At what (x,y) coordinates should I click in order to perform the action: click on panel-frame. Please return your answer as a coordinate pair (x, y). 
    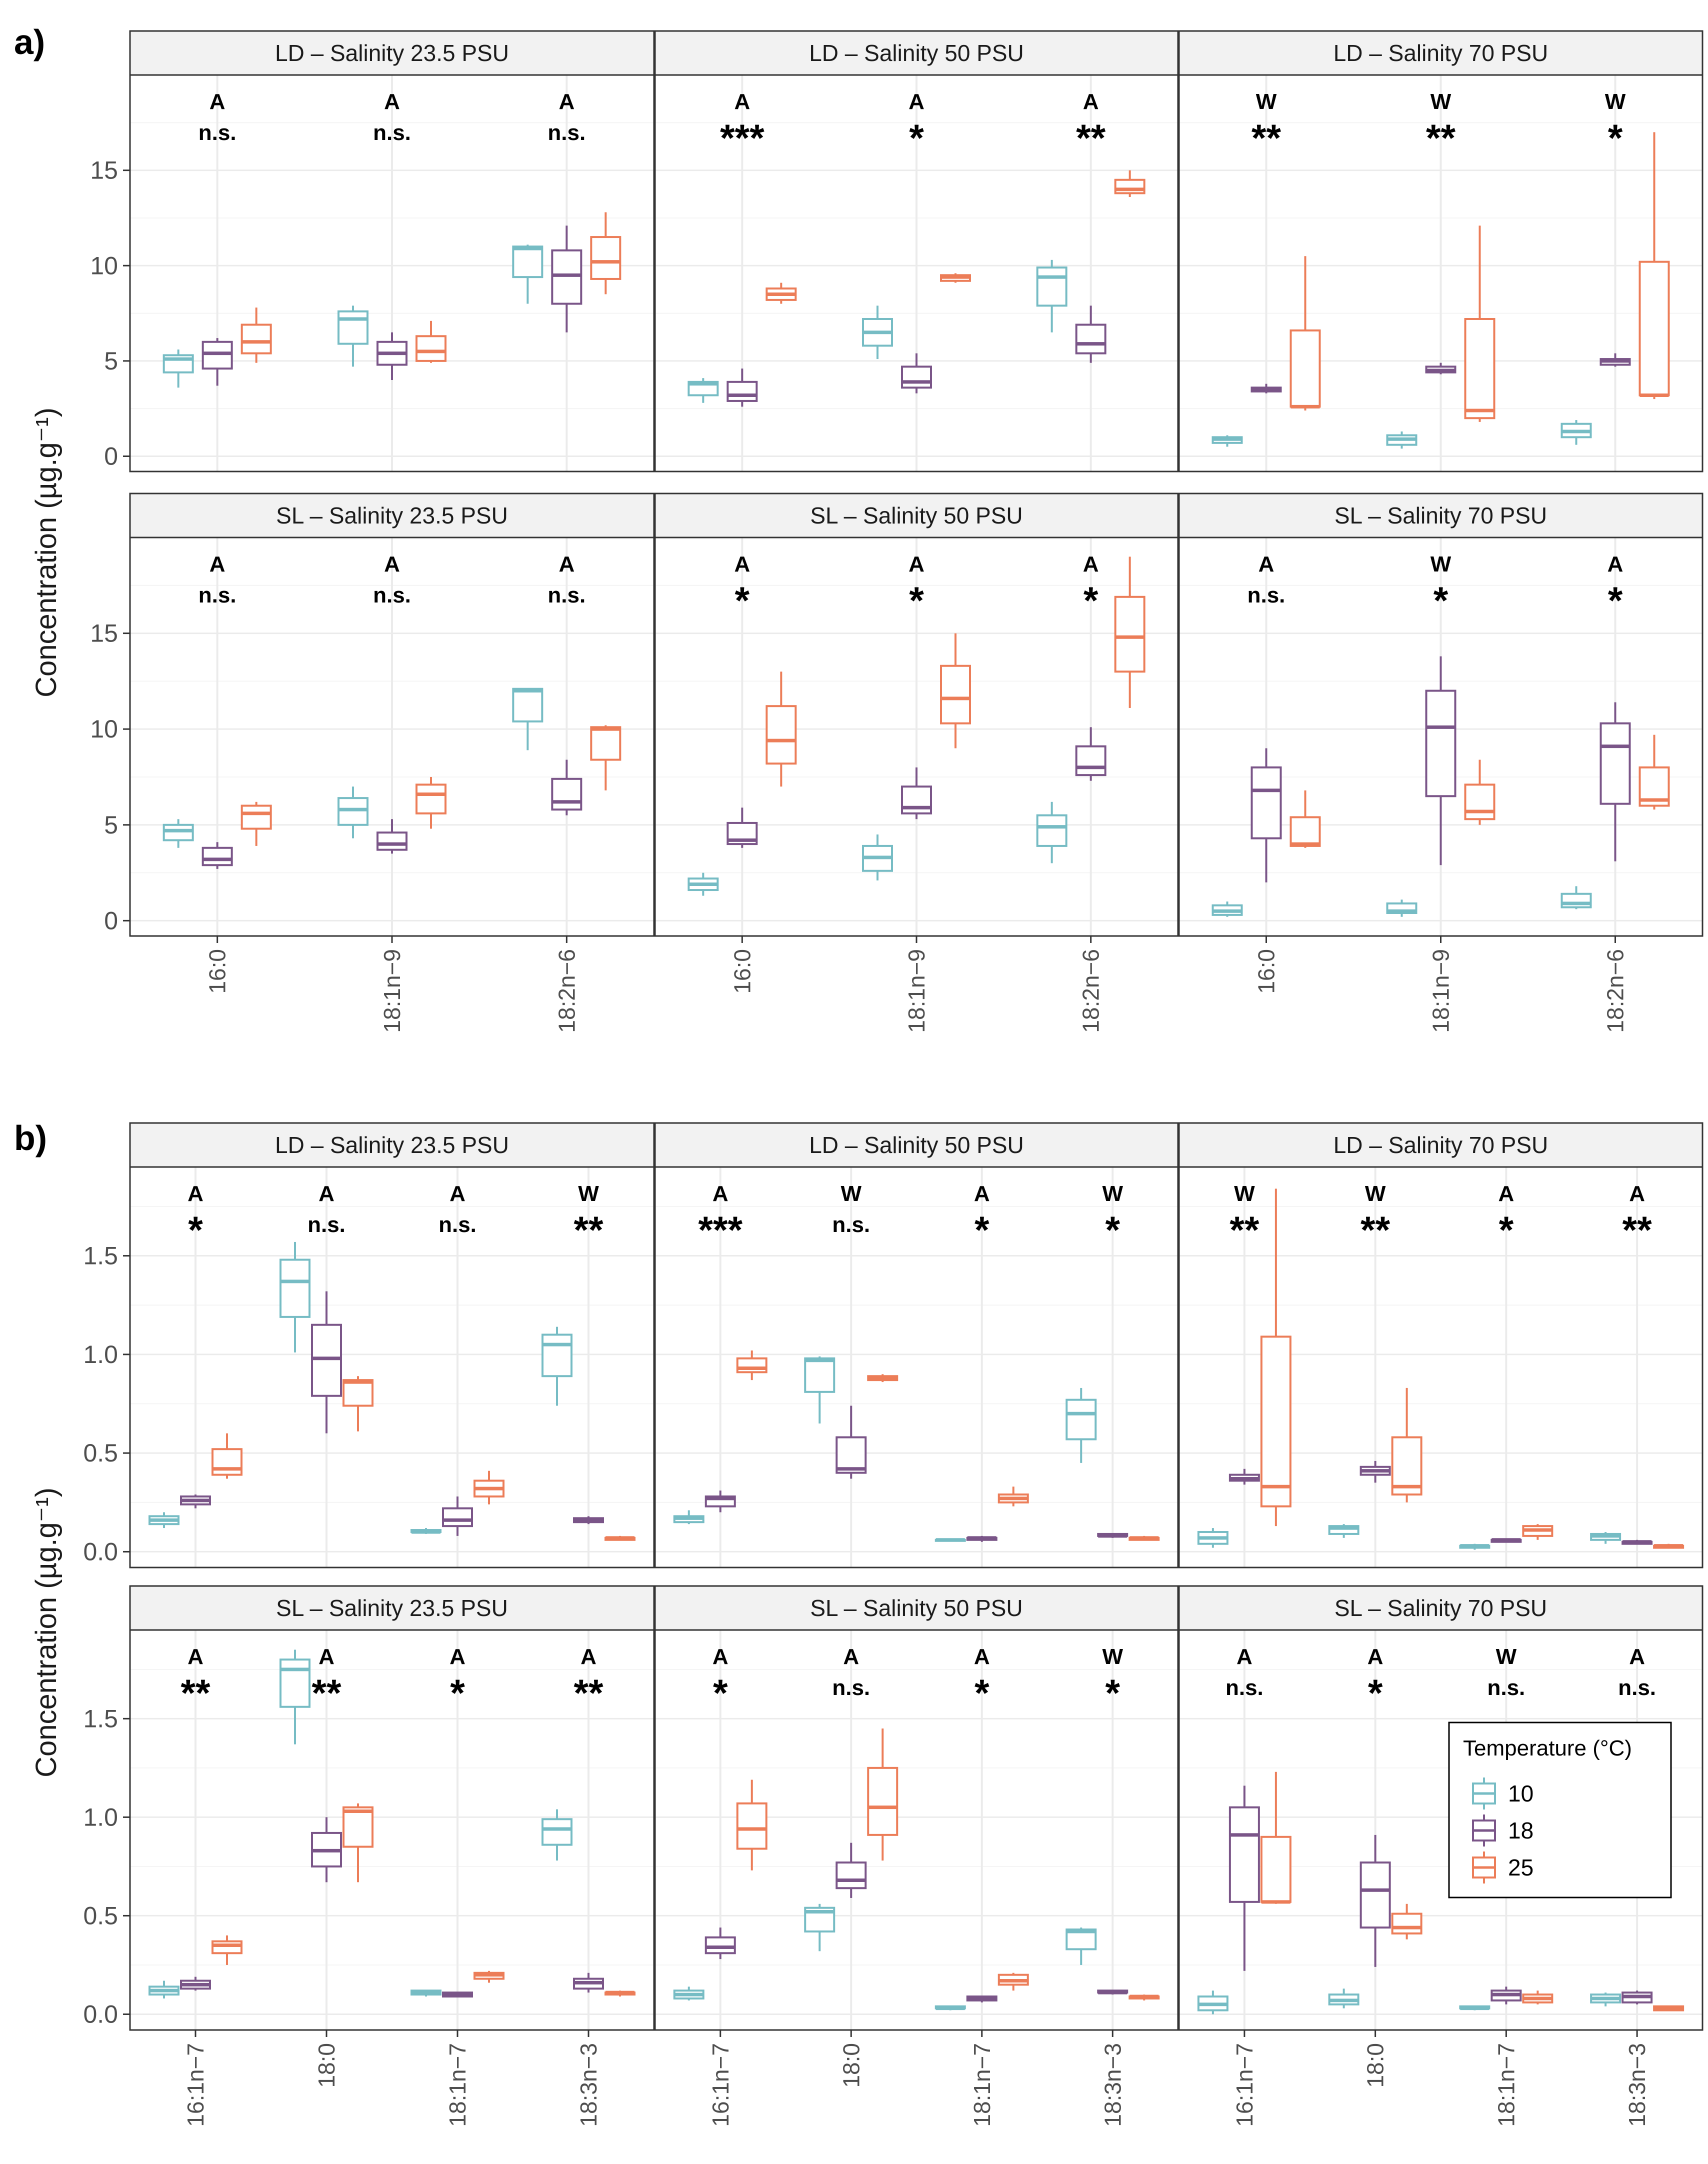
    Looking at the image, I should click on (392, 1830).